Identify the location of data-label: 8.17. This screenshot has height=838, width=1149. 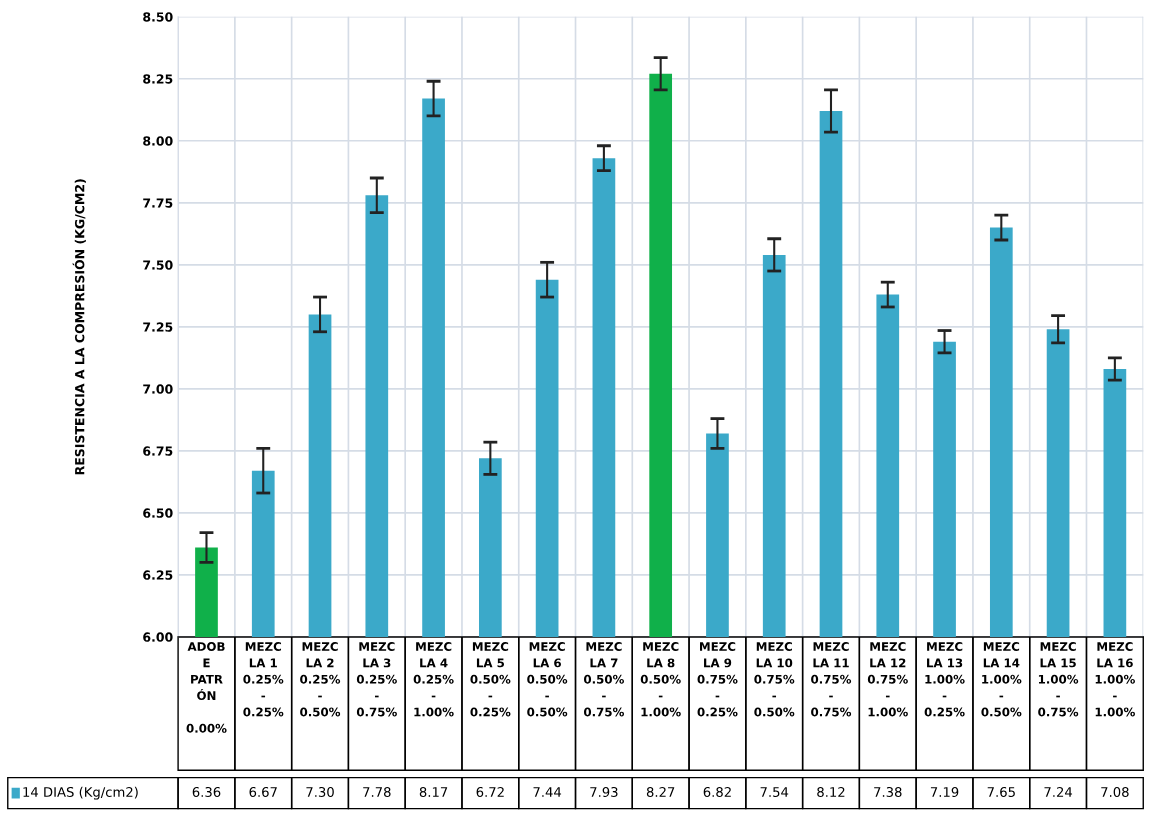
(433, 792).